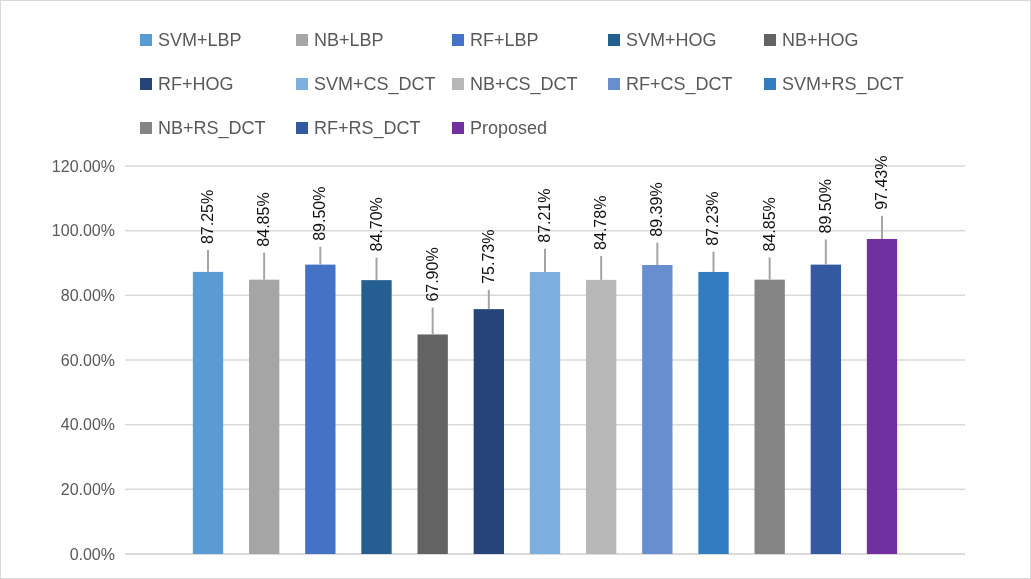 The image size is (1031, 579). What do you see at coordinates (601, 222) in the screenshot?
I see `data-label: 84.78%` at bounding box center [601, 222].